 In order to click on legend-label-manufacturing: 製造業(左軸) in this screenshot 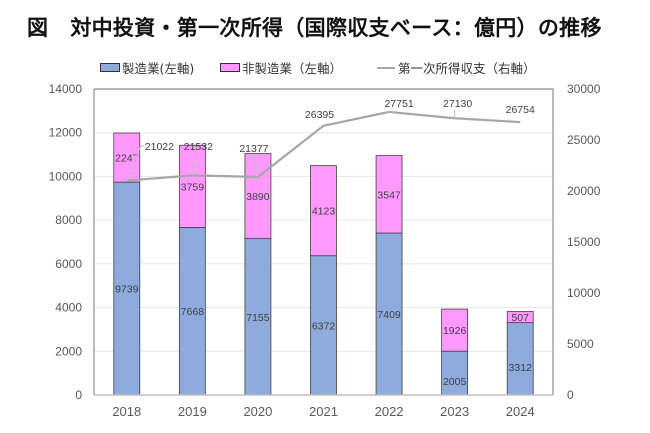, I will do `click(158, 68)`.